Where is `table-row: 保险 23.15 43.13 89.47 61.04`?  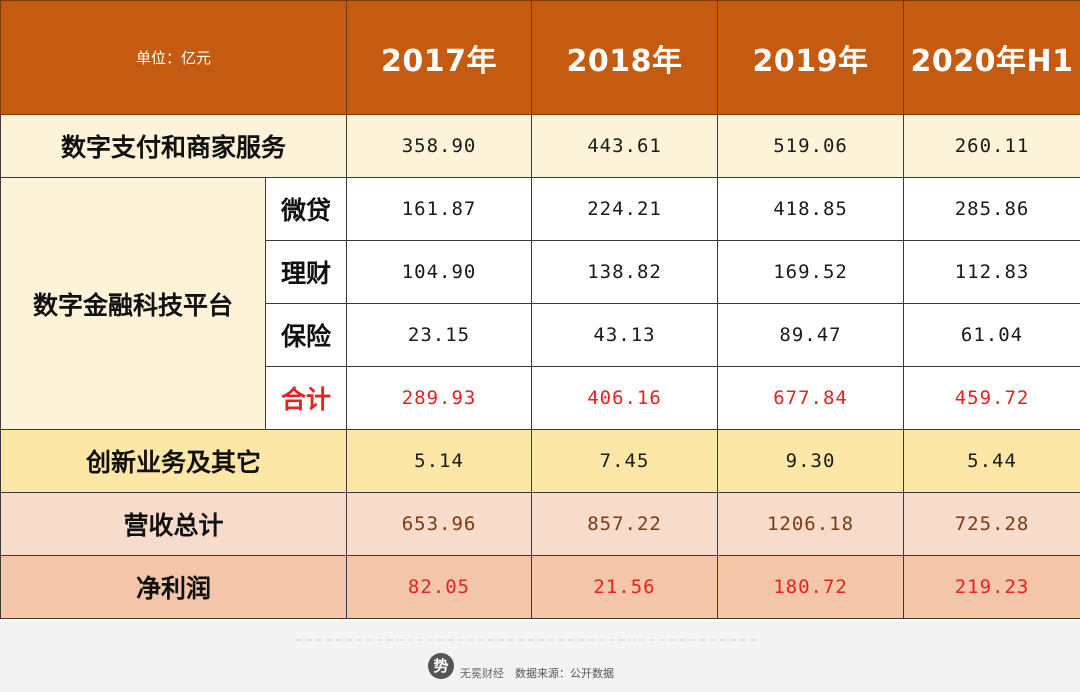
table-row: 保险 23.15 43.13 89.47 61.04 is located at coordinates (540, 335).